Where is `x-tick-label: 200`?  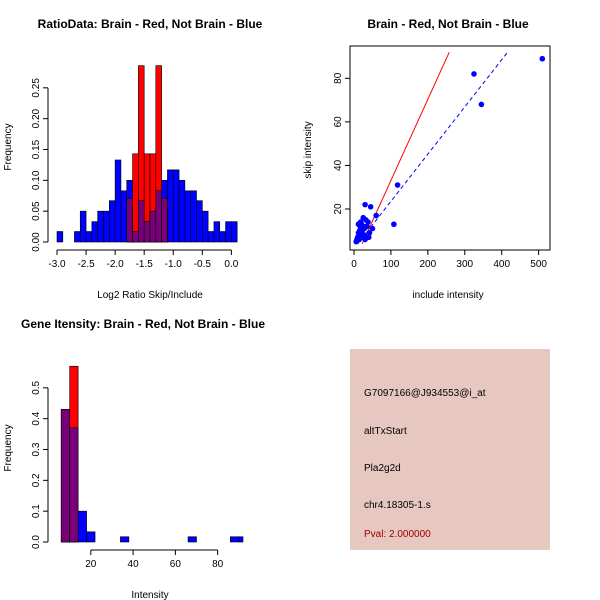 x-tick-label: 200 is located at coordinates (428, 264).